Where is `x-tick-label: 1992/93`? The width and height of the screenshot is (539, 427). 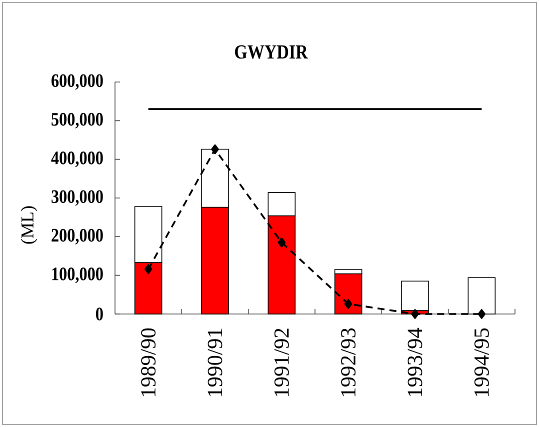 x-tick-label: 1992/93 is located at coordinates (348, 362).